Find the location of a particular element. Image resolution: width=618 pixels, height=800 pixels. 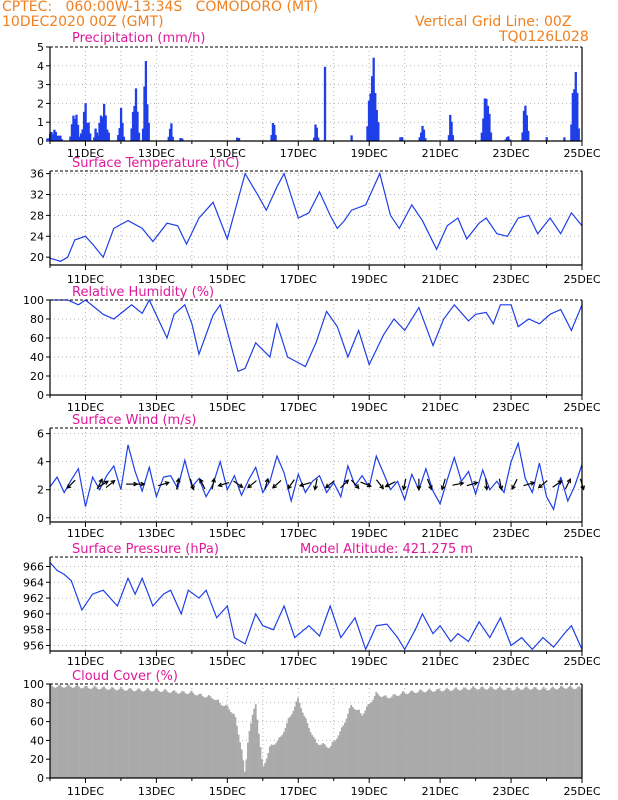

panel5-xtick-label: 11DEC is located at coordinates (85, 661).